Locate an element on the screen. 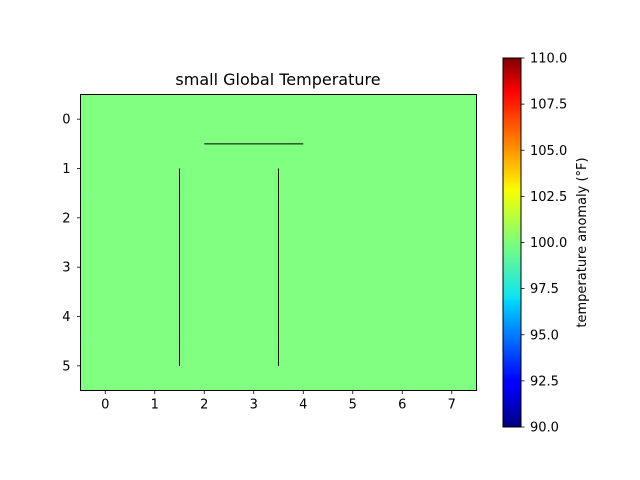  y-tick-label: 1 is located at coordinates (66, 169).